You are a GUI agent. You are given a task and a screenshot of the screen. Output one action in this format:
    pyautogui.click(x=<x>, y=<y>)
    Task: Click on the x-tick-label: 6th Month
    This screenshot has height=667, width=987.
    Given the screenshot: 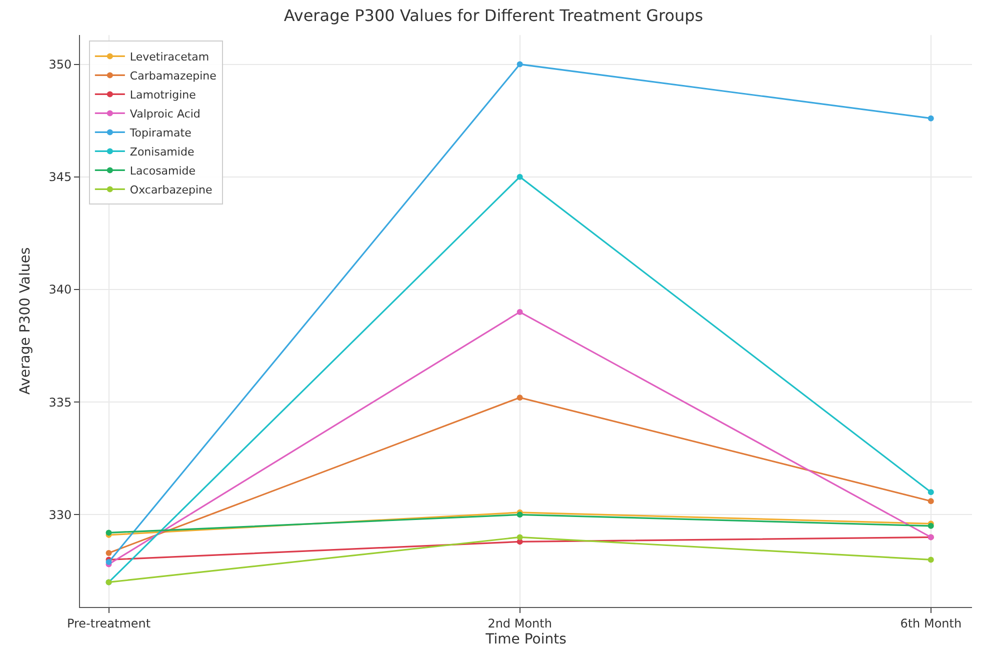 What is the action you would take?
    pyautogui.click(x=931, y=623)
    